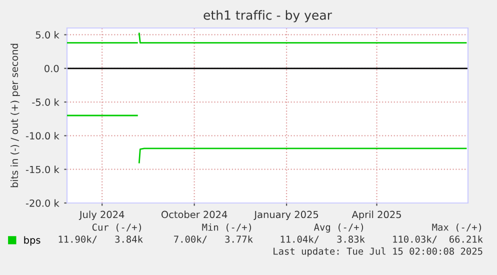 The image size is (497, 275). I want to click on text: Cur (-/+), so click(117, 227).